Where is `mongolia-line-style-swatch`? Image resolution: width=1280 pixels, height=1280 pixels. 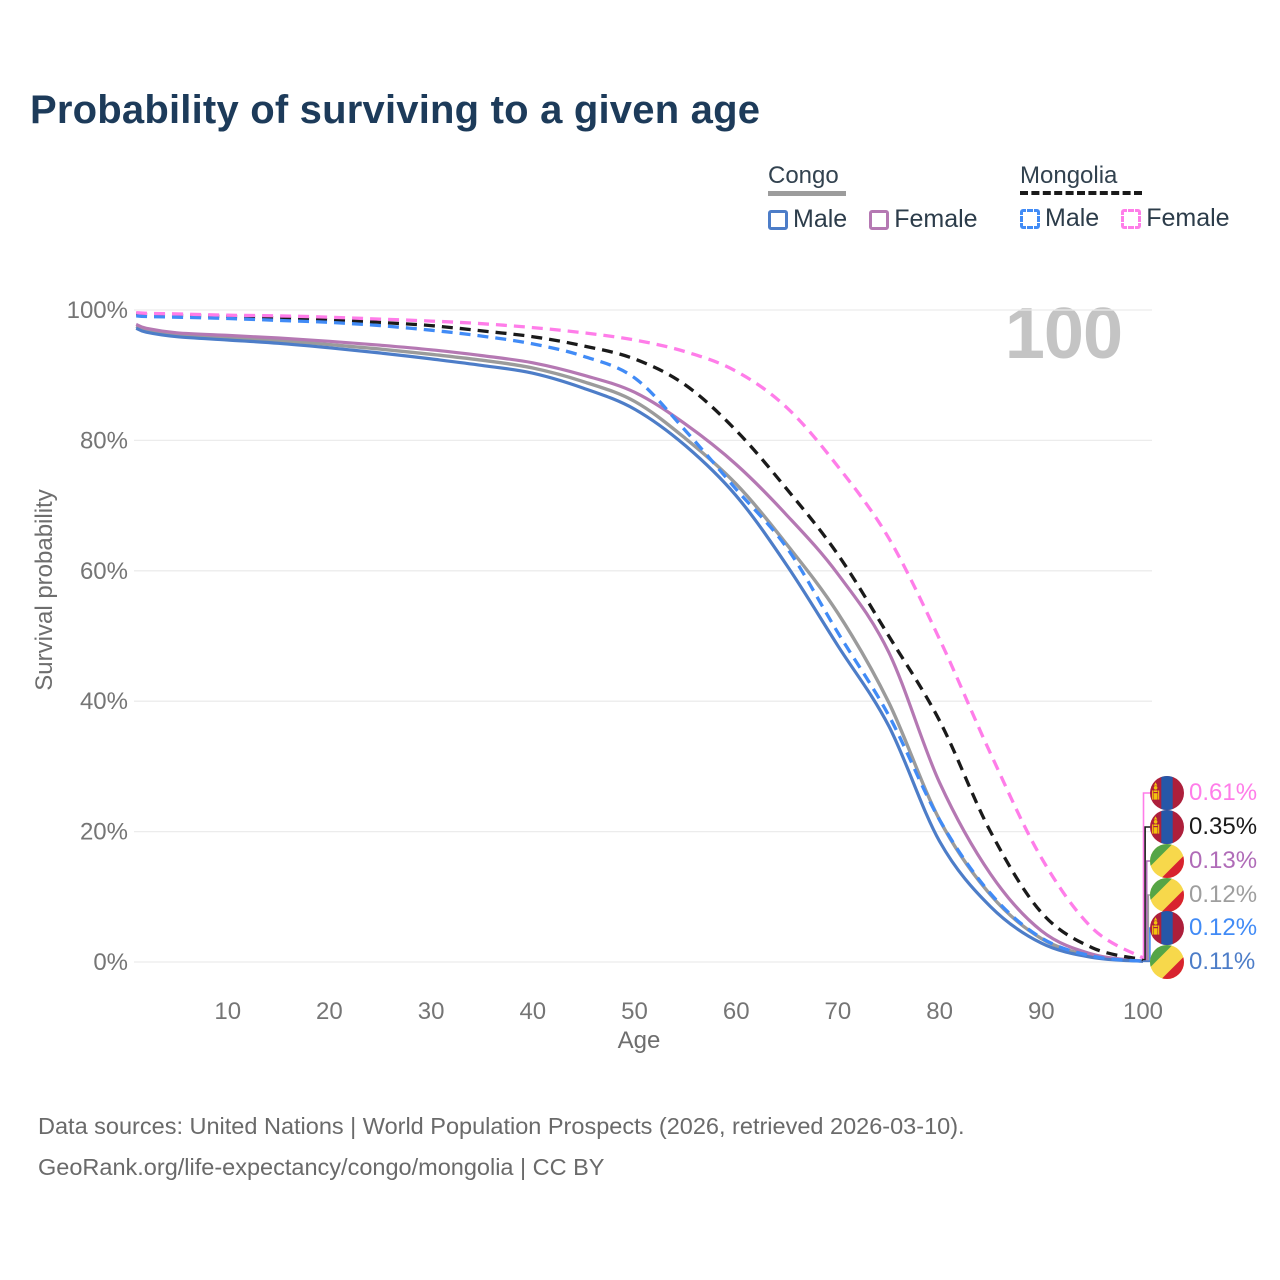 mongolia-line-style-swatch is located at coordinates (1081, 193).